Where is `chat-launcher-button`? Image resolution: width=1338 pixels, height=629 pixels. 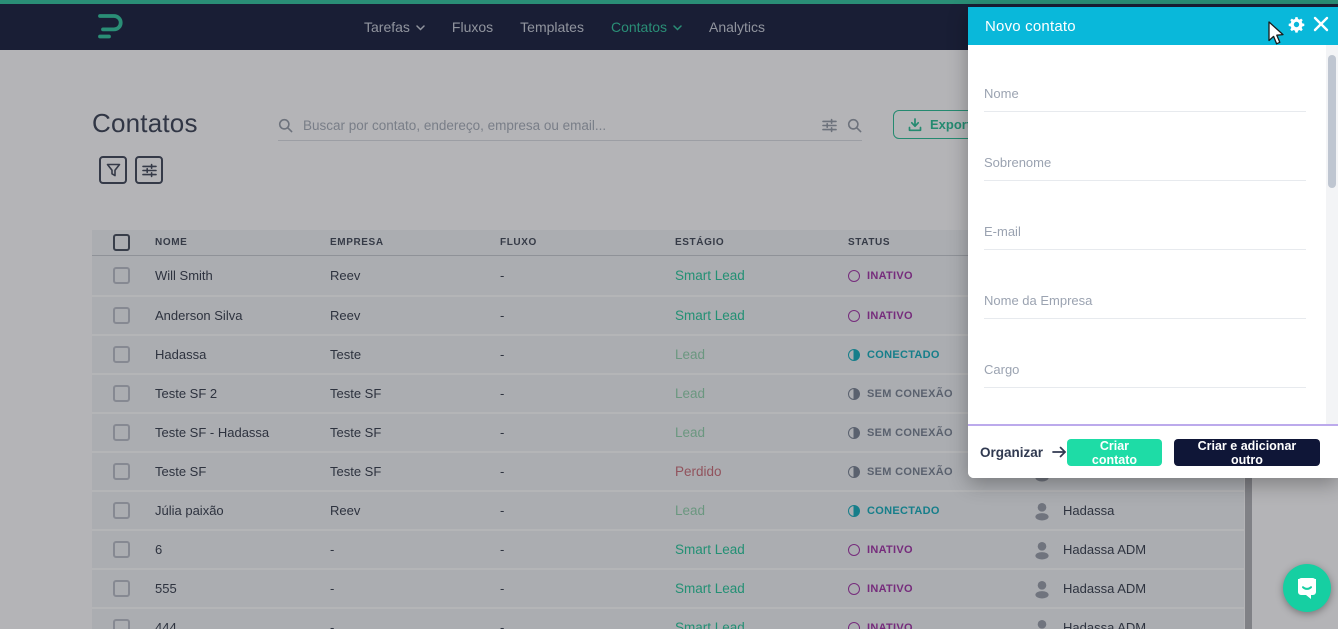 chat-launcher-button is located at coordinates (1307, 588).